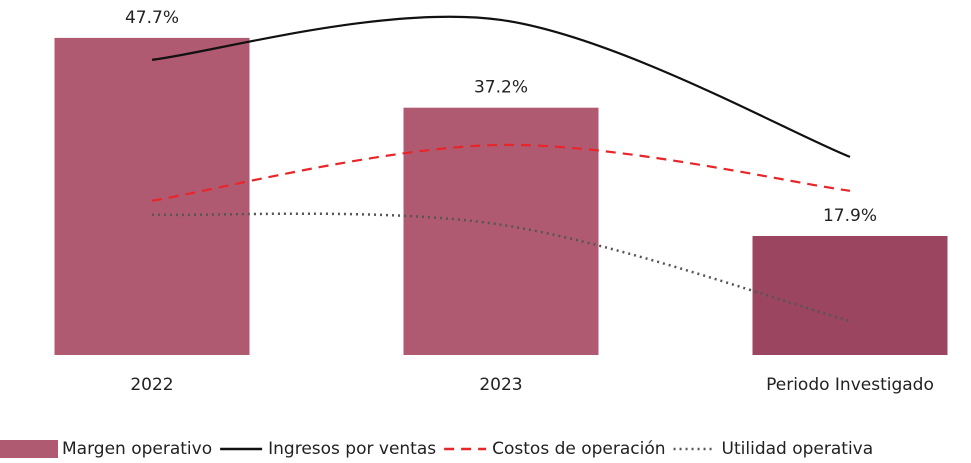 The image size is (971, 463). I want to click on x-tick-label: 2023, so click(500, 385).